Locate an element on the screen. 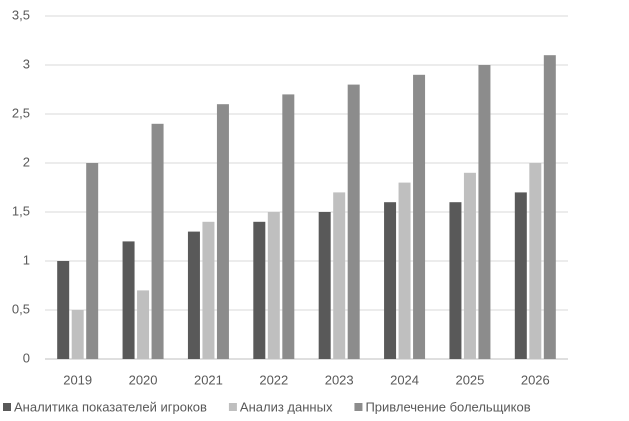 The image size is (629, 421). y-tick-label: 3 is located at coordinates (26, 63).